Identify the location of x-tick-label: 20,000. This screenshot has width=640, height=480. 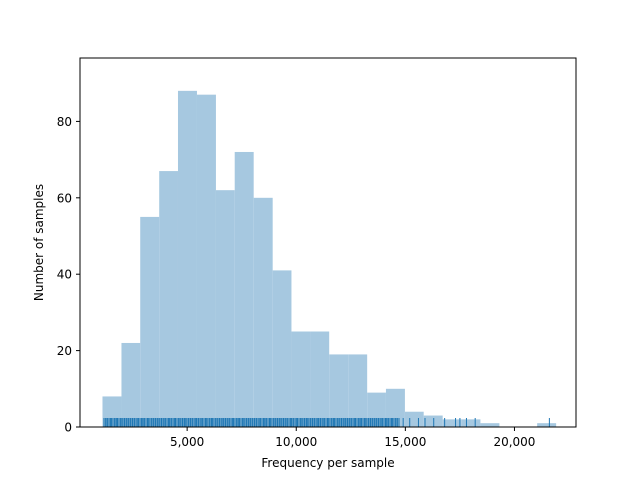
(514, 442).